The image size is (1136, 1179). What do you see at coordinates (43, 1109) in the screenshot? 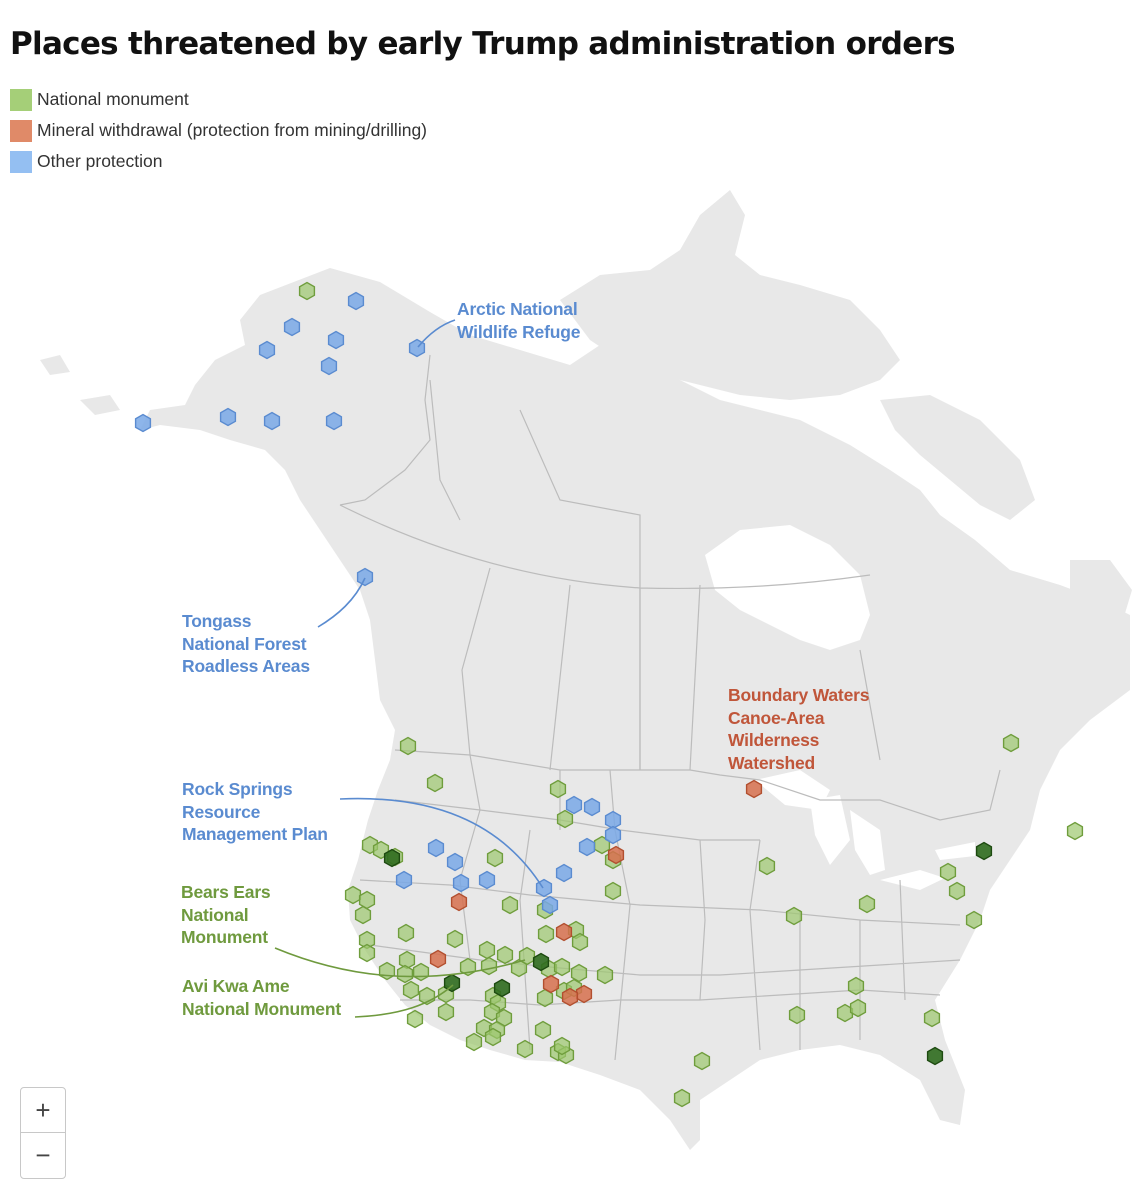
I see `zoom-in-button: +` at bounding box center [43, 1109].